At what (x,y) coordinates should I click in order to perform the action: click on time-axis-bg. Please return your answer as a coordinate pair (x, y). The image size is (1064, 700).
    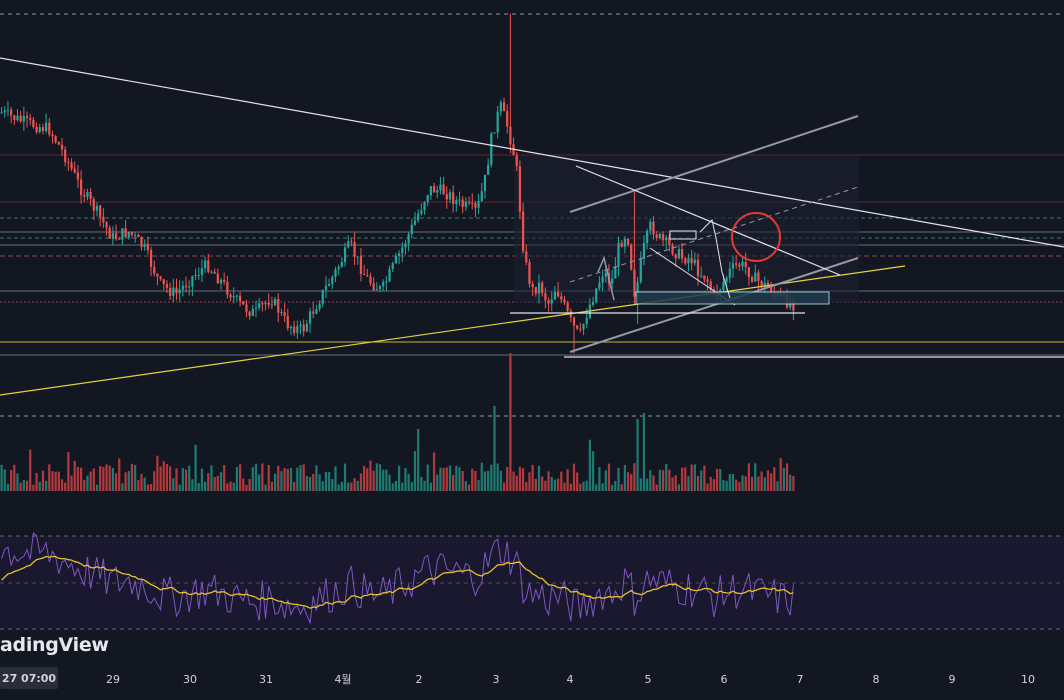
    Looking at the image, I should click on (532, 680).